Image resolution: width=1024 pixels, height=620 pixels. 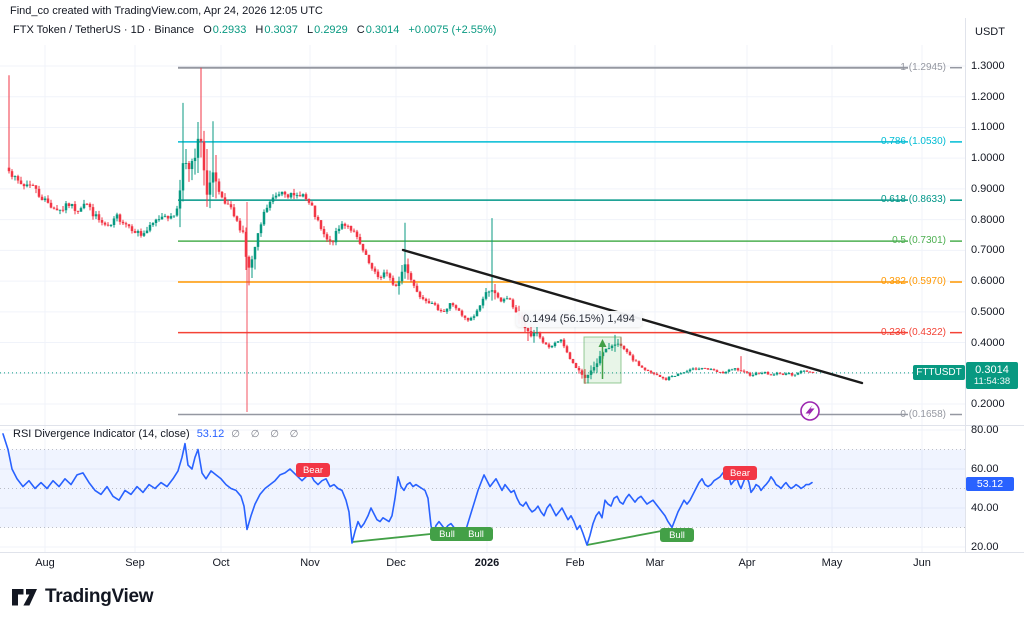 What do you see at coordinates (988, 188) in the screenshot?
I see `price-tick: 0.9000` at bounding box center [988, 188].